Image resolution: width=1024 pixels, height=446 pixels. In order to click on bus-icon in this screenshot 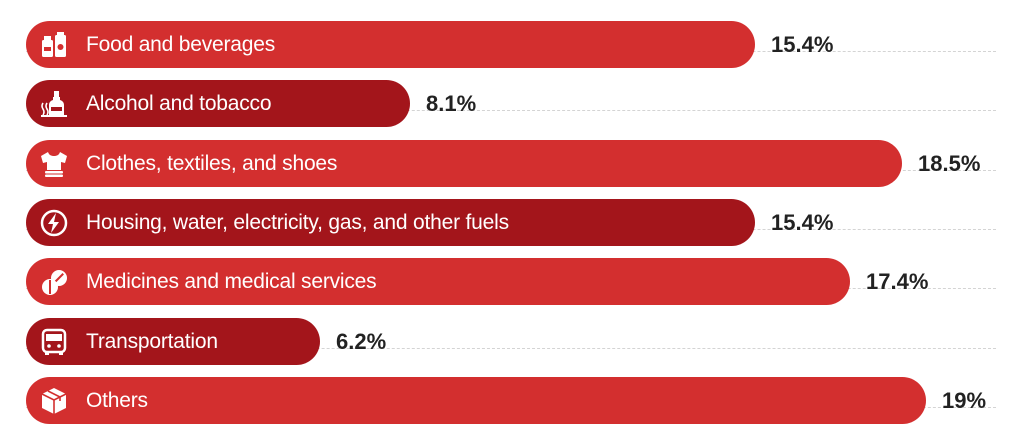, I will do `click(54, 342)`.